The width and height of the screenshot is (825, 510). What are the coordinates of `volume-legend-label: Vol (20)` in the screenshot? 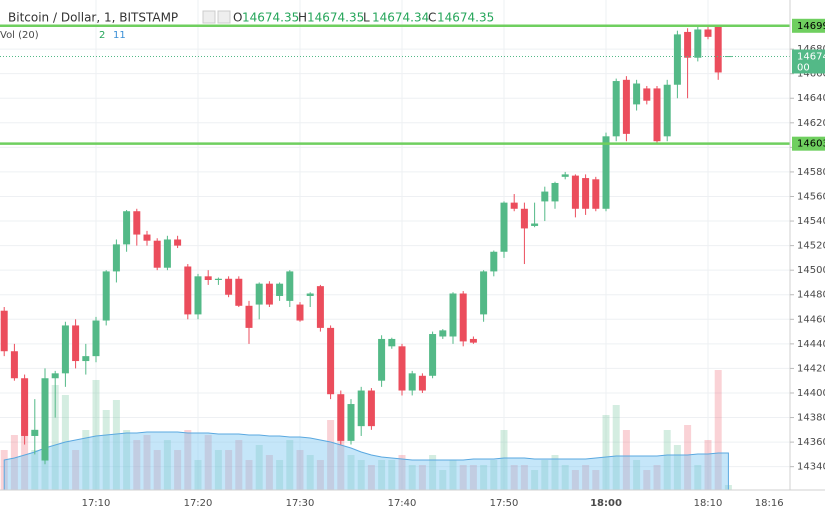 It's located at (19, 35).